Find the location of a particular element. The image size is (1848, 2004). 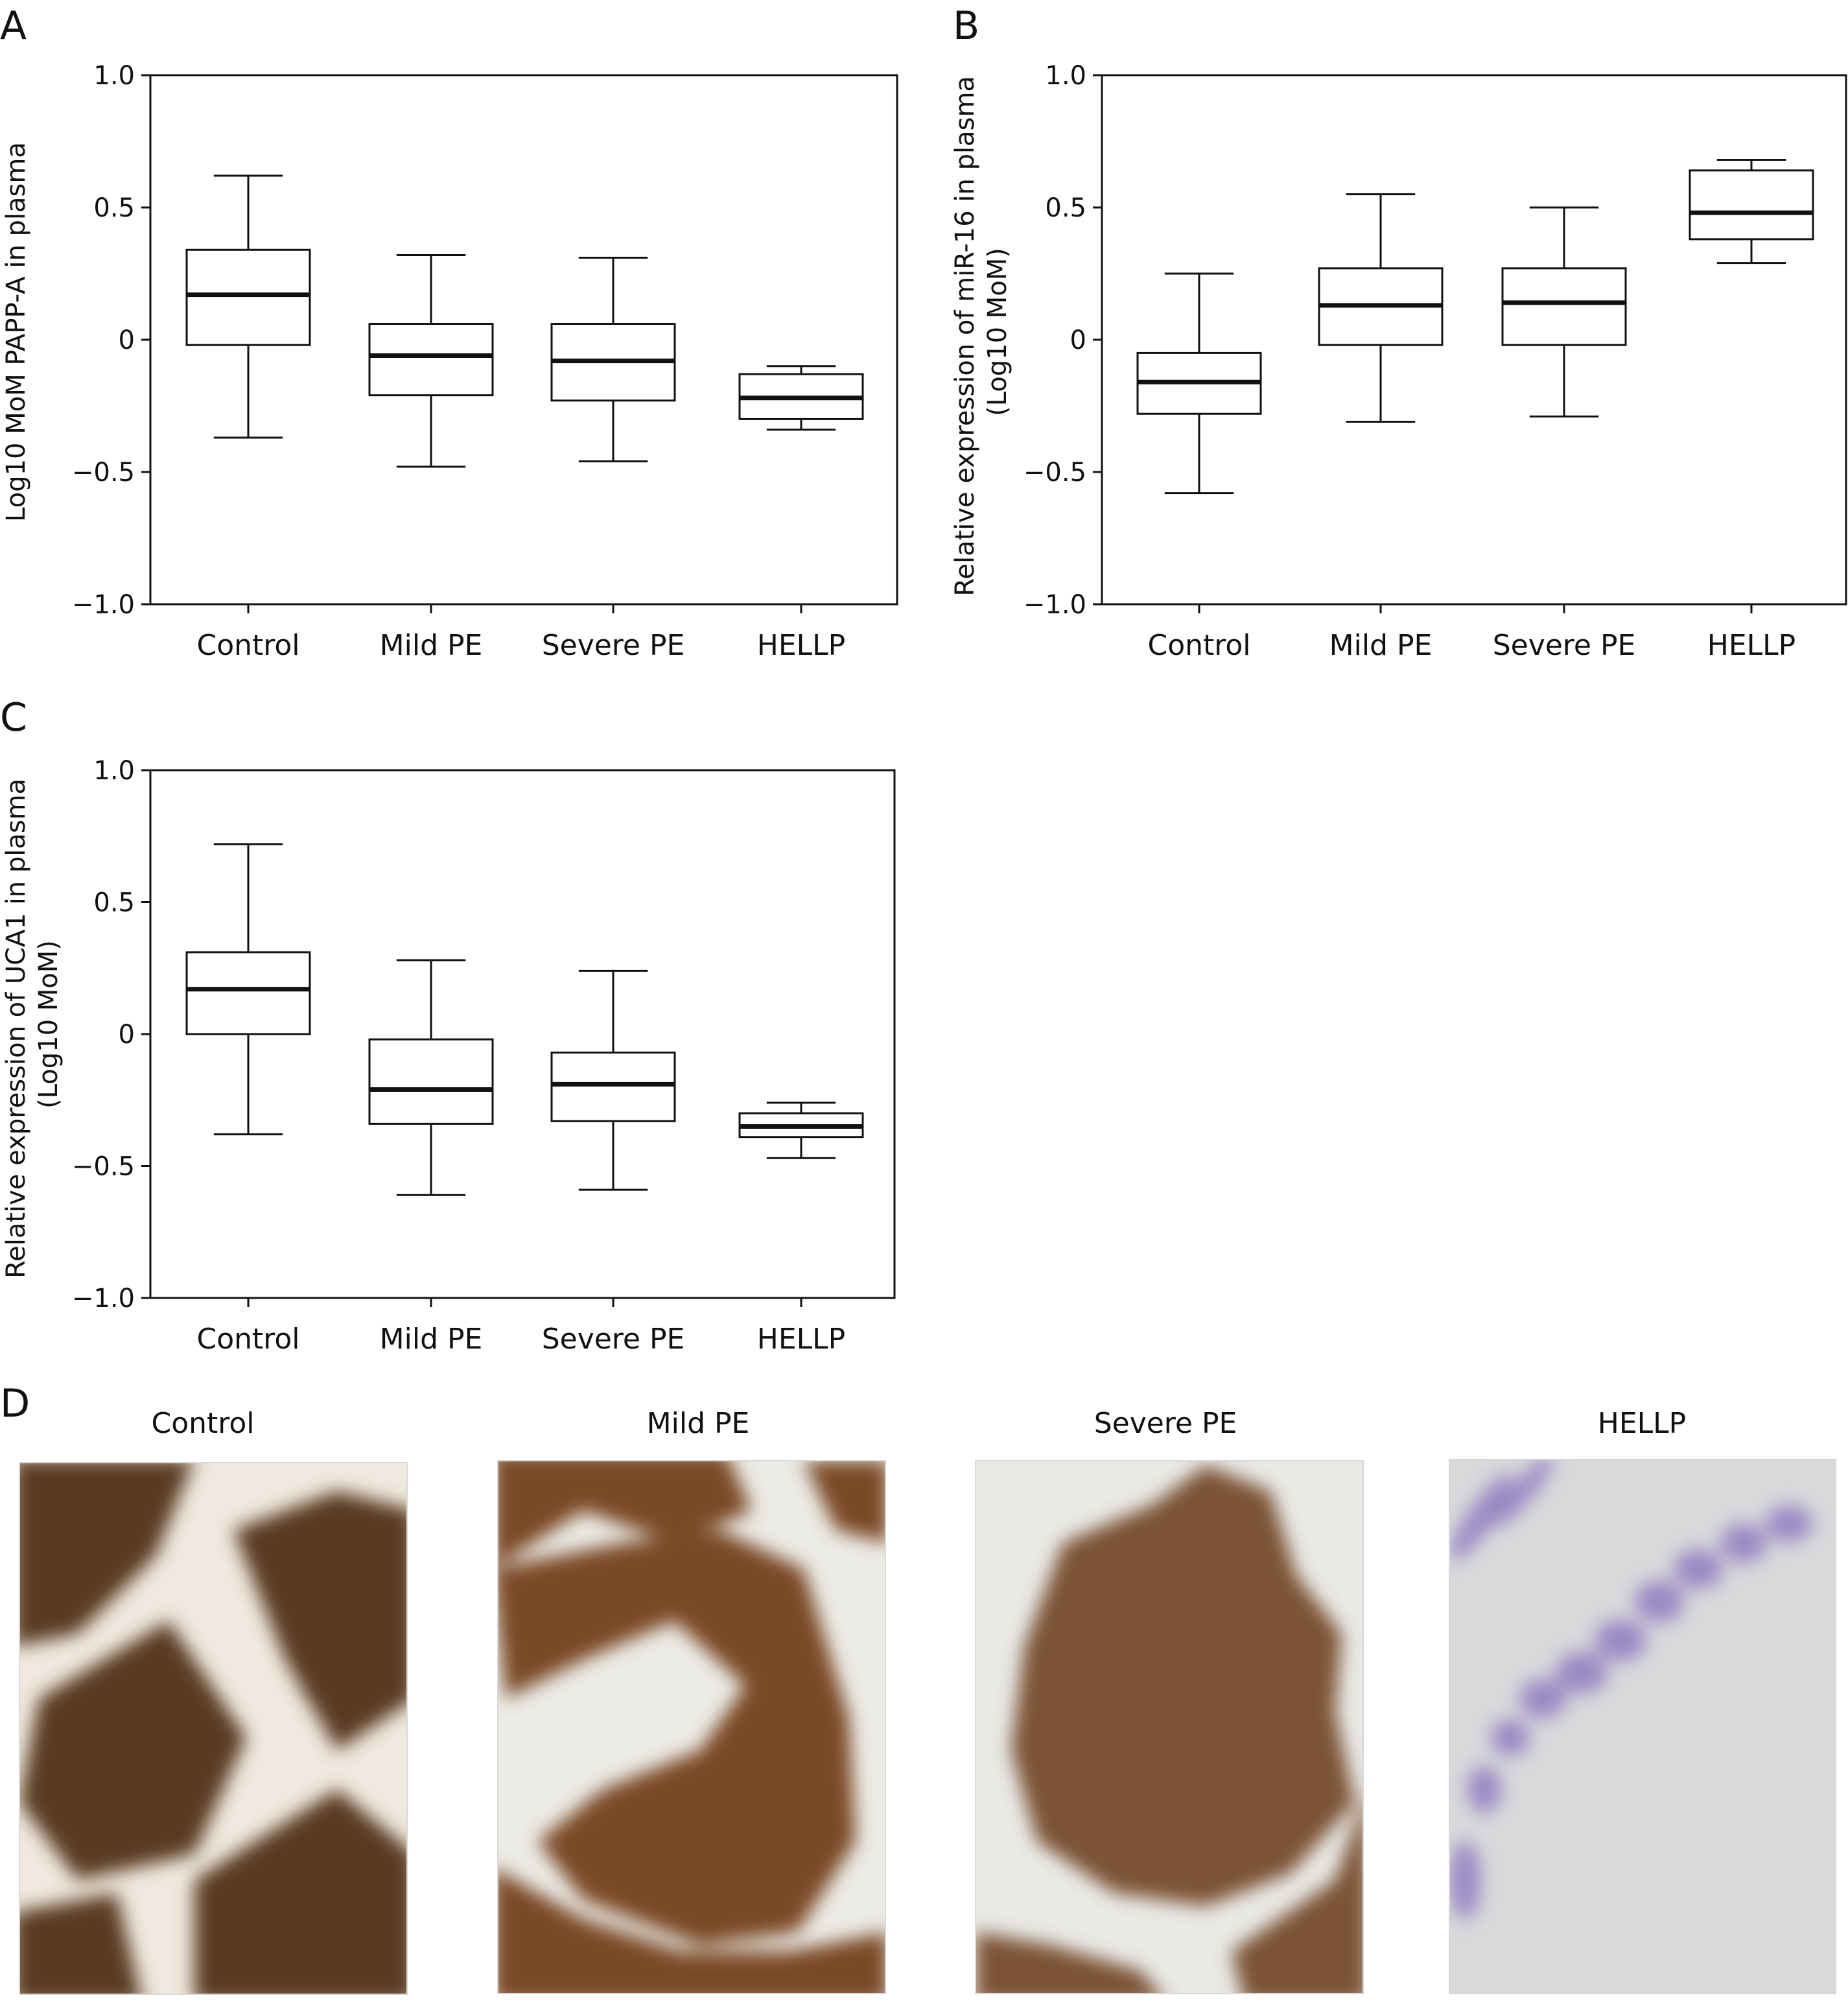

panel-letter-c: C is located at coordinates (14, 717).